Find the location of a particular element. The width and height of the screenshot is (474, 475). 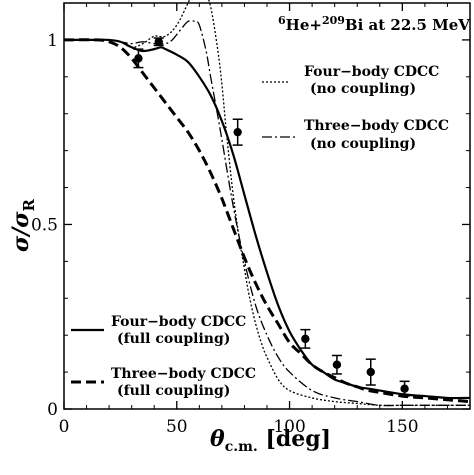

y-axis-label-sub: R is located at coordinates (29, 205).